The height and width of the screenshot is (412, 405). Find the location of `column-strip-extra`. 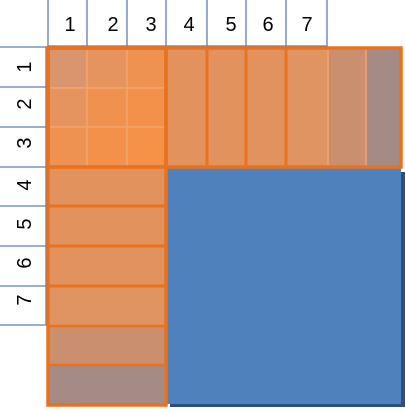

column-strip-extra is located at coordinates (347, 107).